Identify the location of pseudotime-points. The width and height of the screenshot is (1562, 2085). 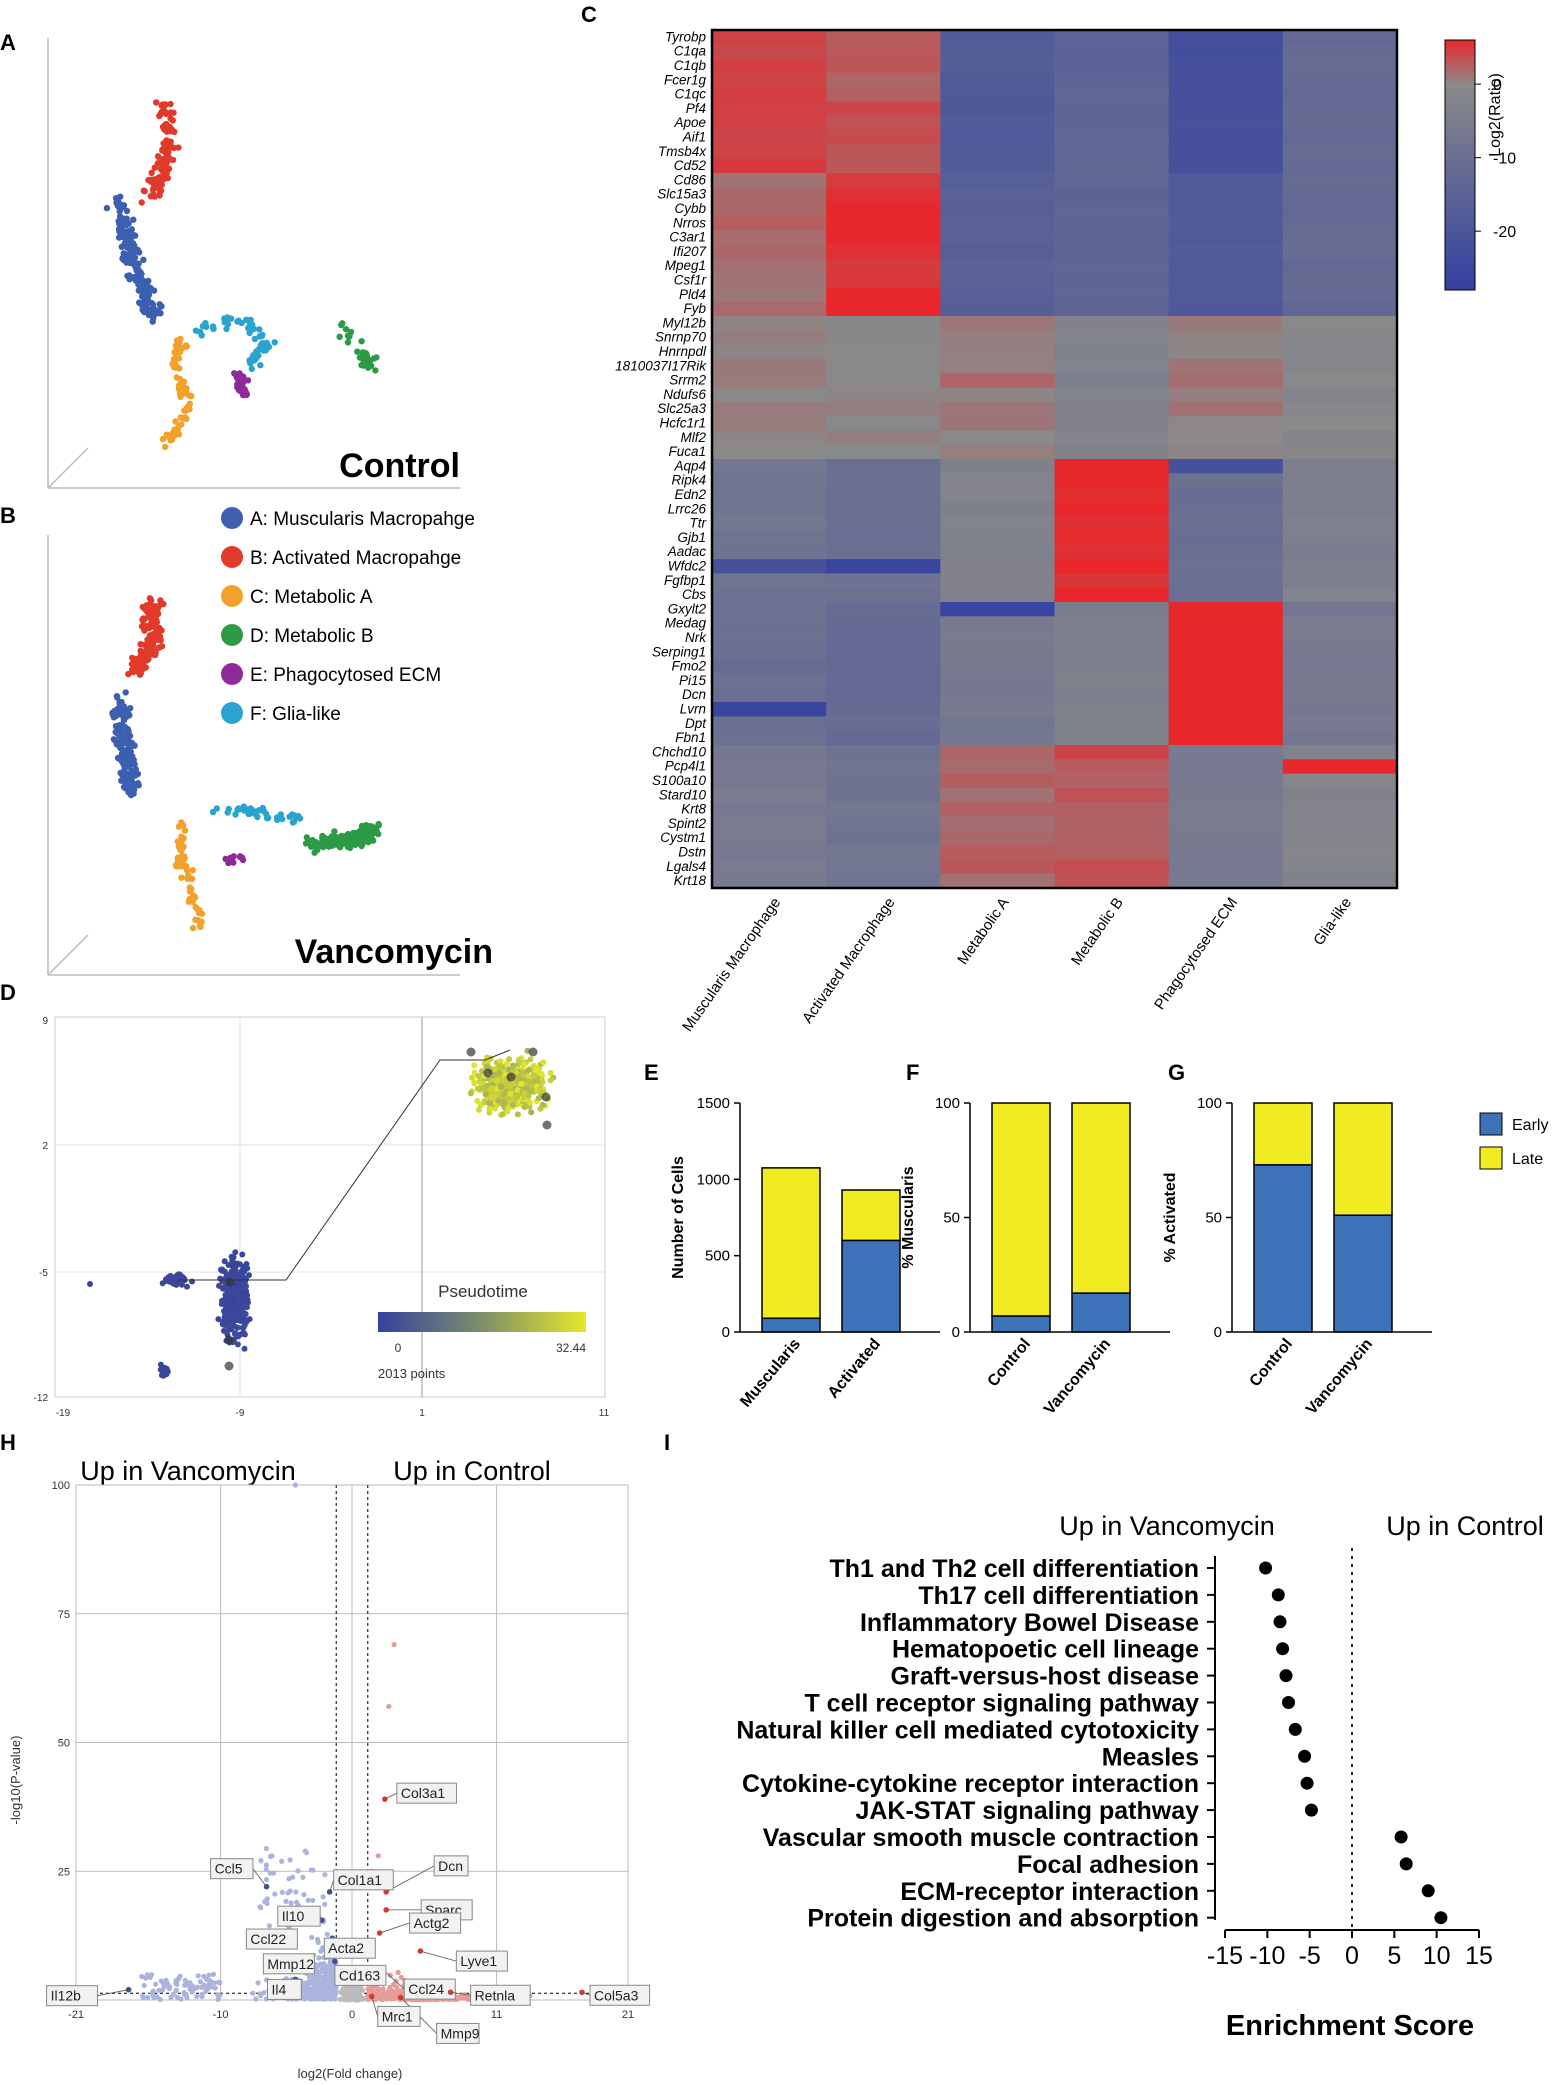
(322, 1213).